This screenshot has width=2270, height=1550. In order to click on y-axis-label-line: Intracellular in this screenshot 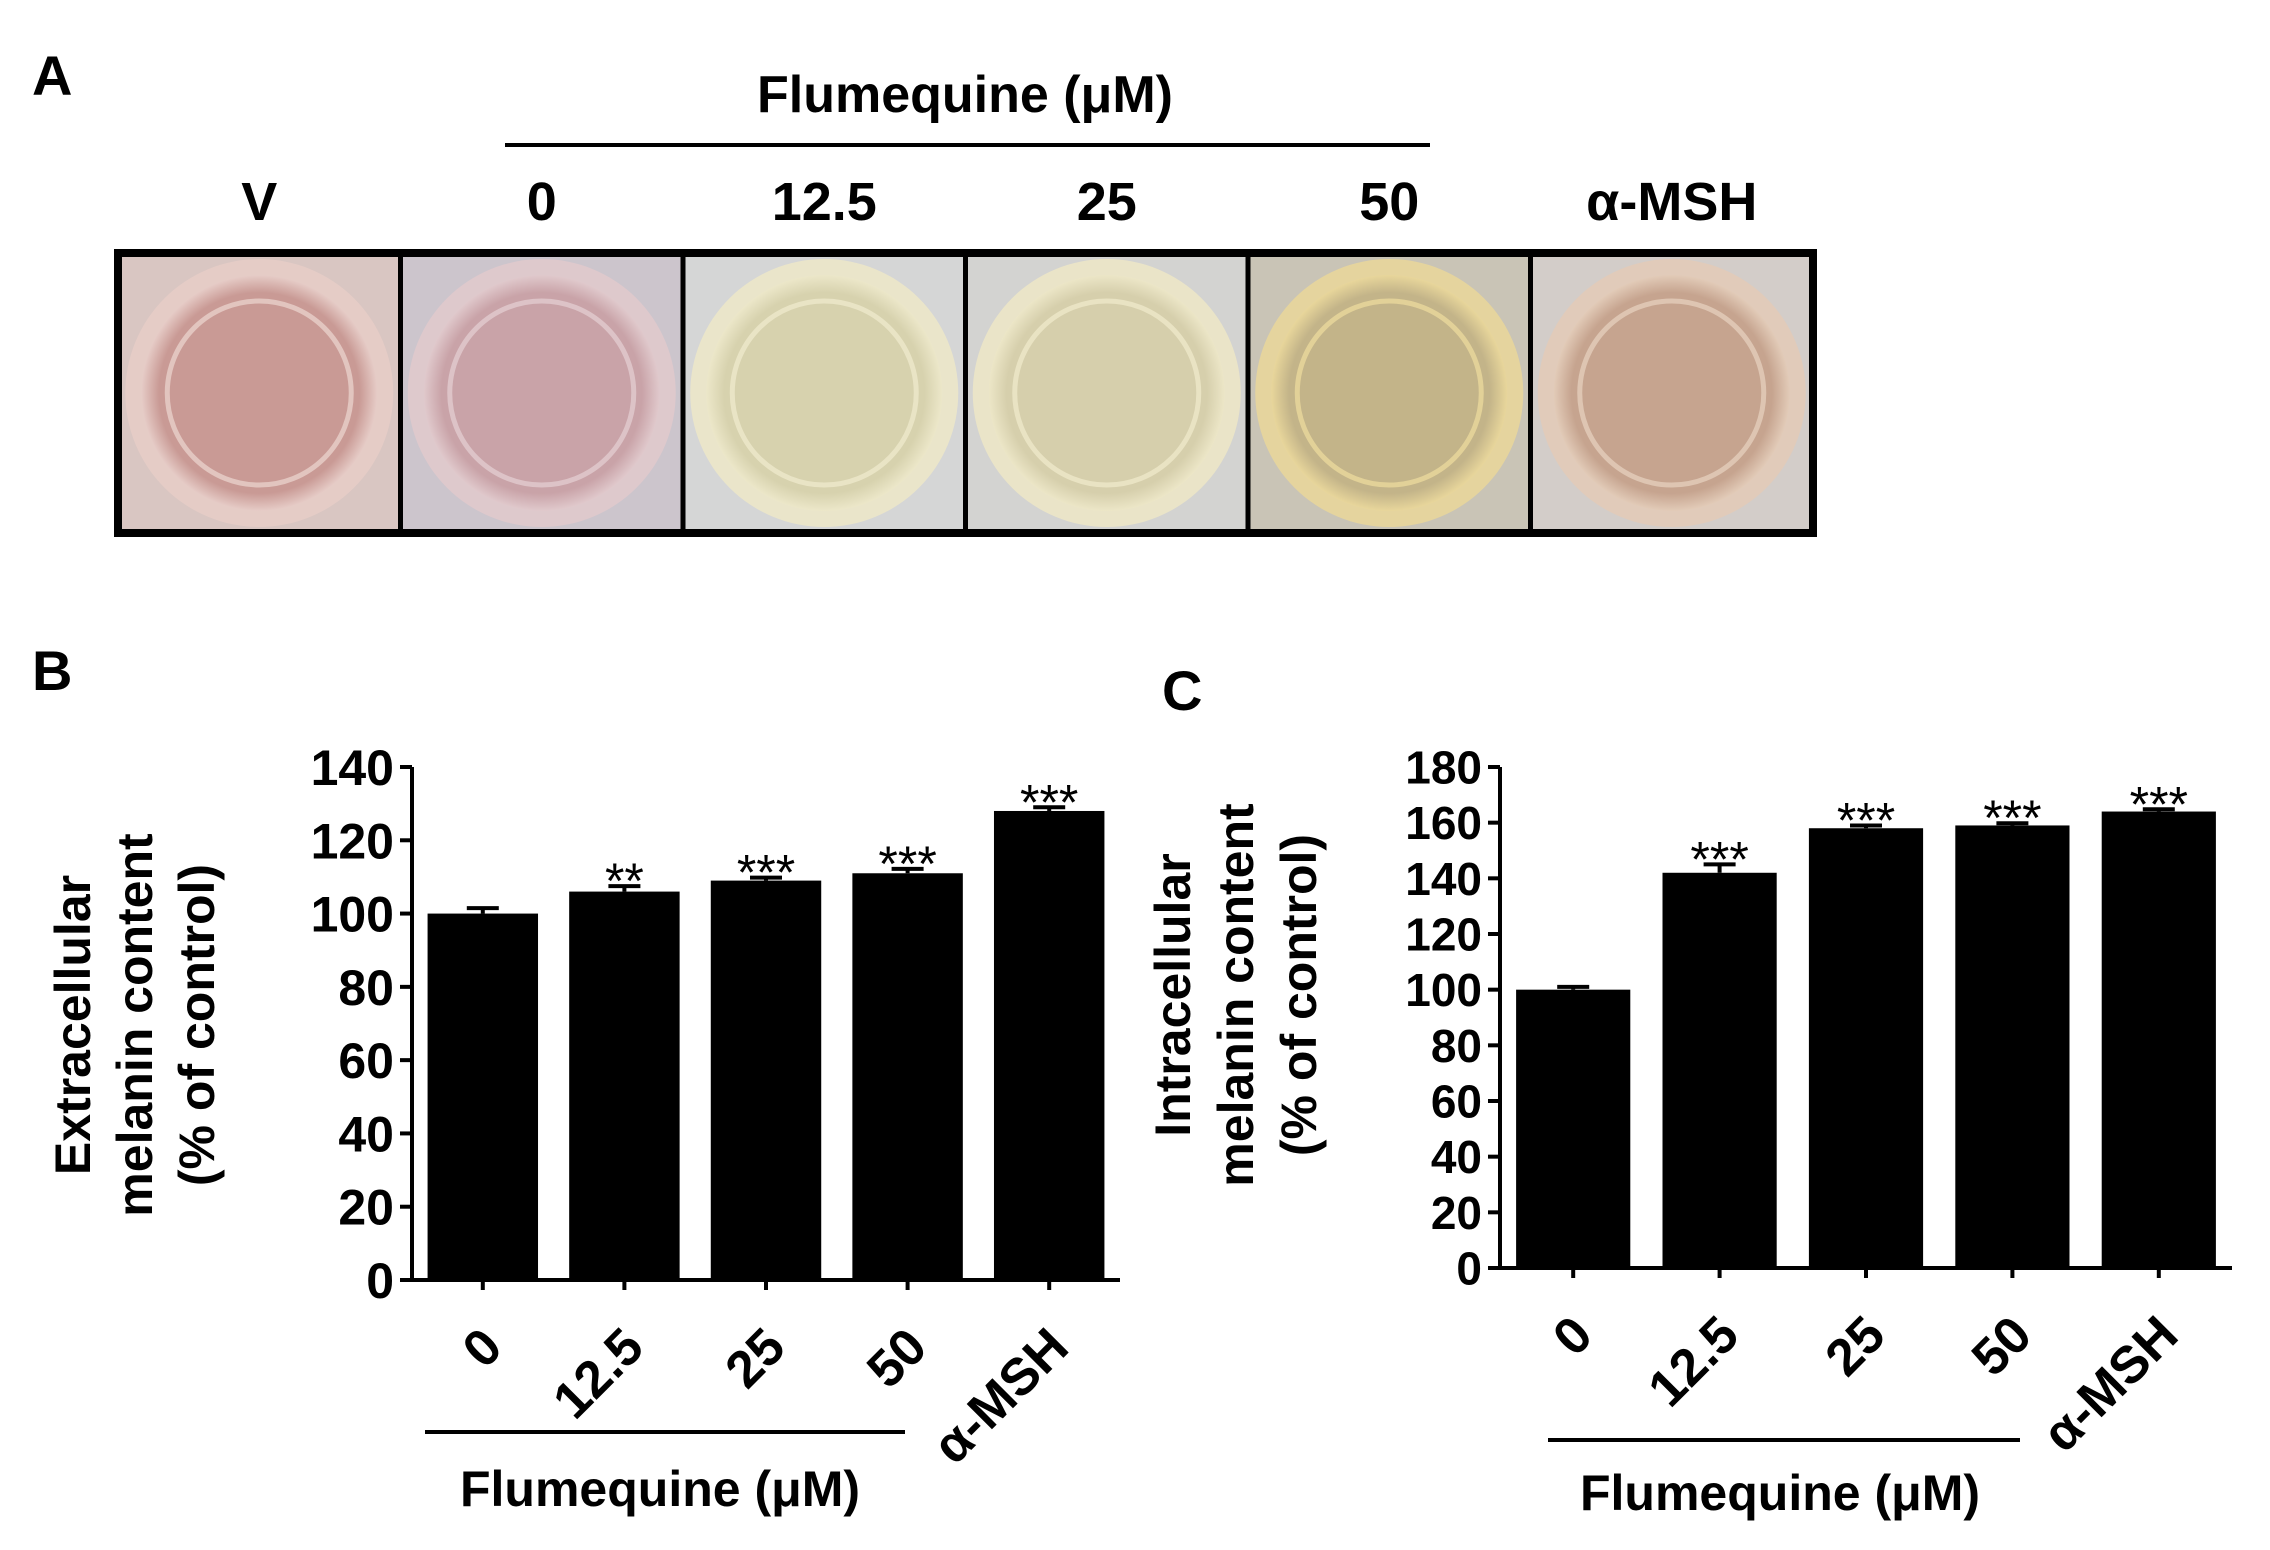, I will do `click(1173, 994)`.